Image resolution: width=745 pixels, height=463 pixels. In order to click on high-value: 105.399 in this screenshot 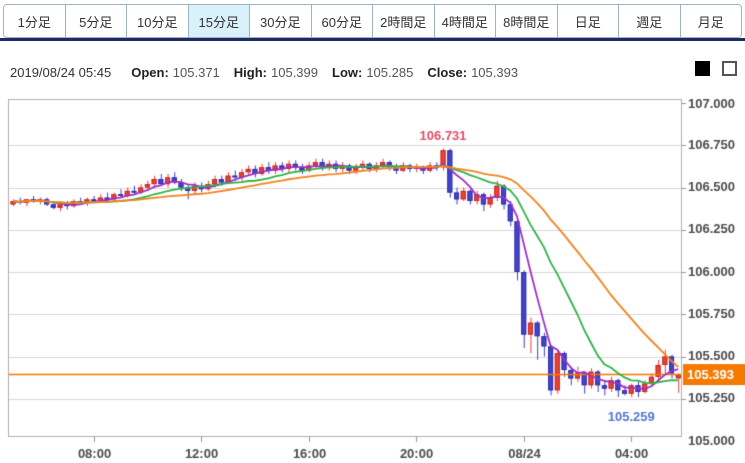, I will do `click(294, 72)`.